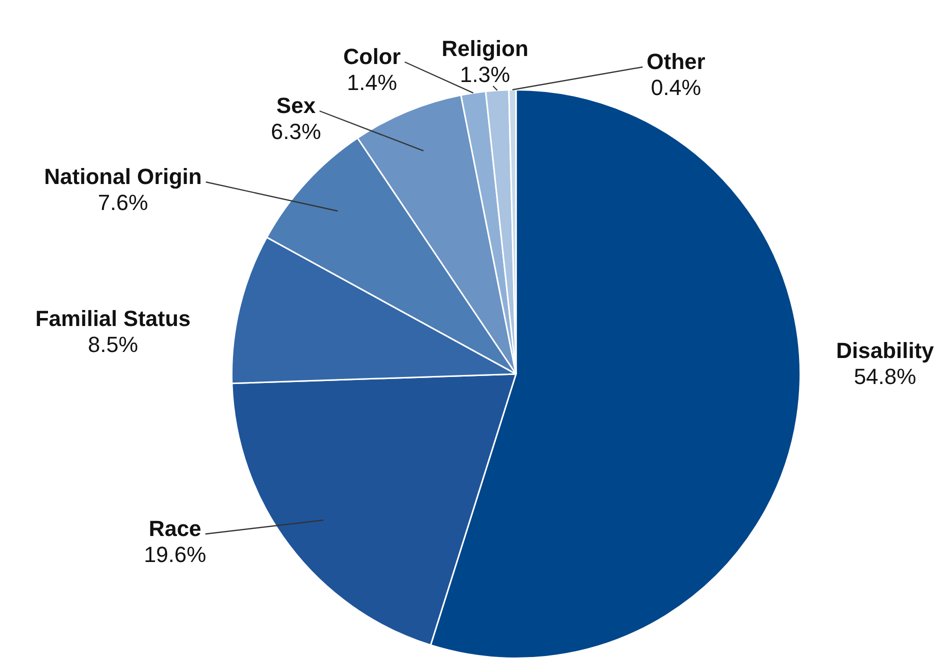  I want to click on data-label: 54.8%, so click(885, 377).